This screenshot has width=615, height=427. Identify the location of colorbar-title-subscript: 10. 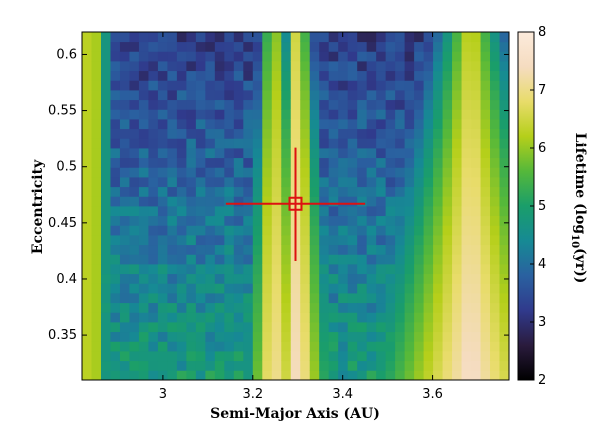
(574, 241).